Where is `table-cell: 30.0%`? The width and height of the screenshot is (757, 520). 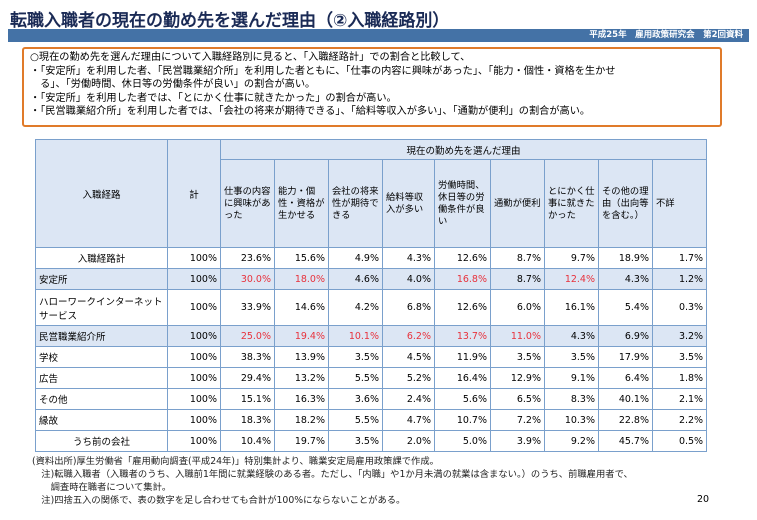
table-cell: 30.0% is located at coordinates (247, 279).